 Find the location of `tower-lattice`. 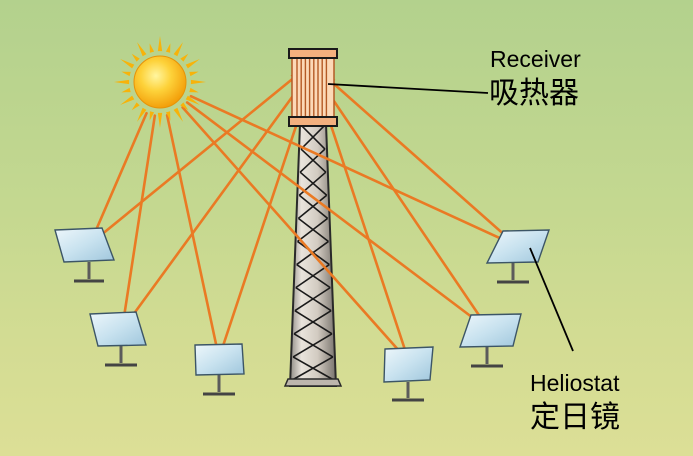

tower-lattice is located at coordinates (313, 253).